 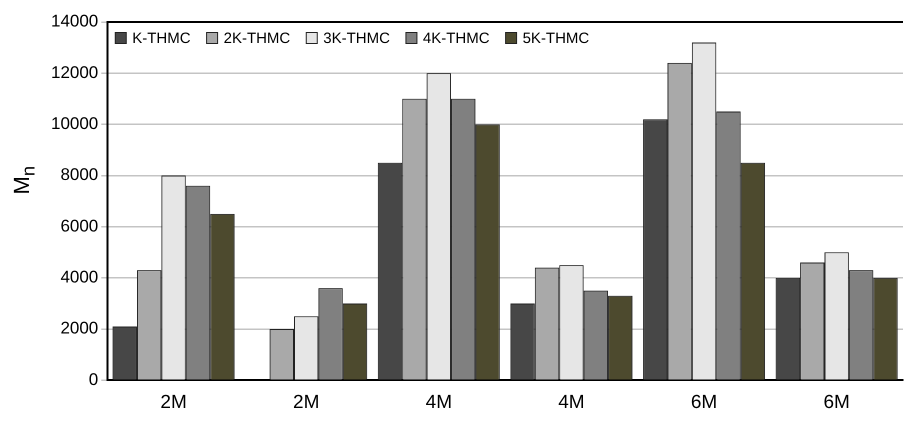 What do you see at coordinates (74, 21) in the screenshot?
I see `y-tick-label: 14000` at bounding box center [74, 21].